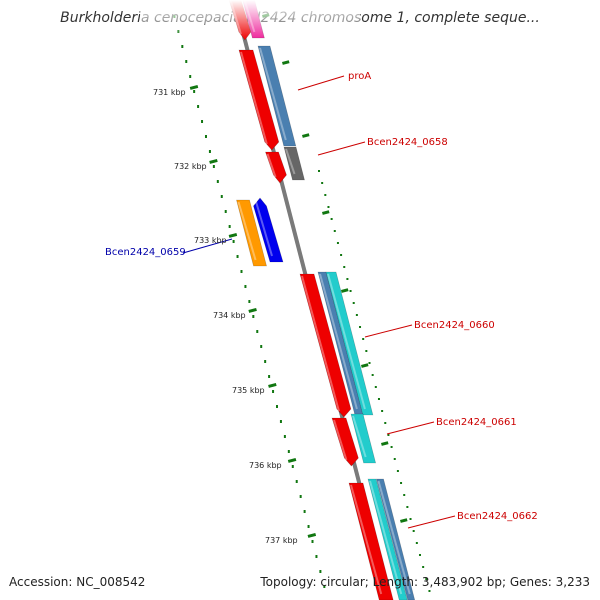 This screenshot has height=600, width=600. I want to click on tick-label-731: 731 kbp, so click(169, 92).